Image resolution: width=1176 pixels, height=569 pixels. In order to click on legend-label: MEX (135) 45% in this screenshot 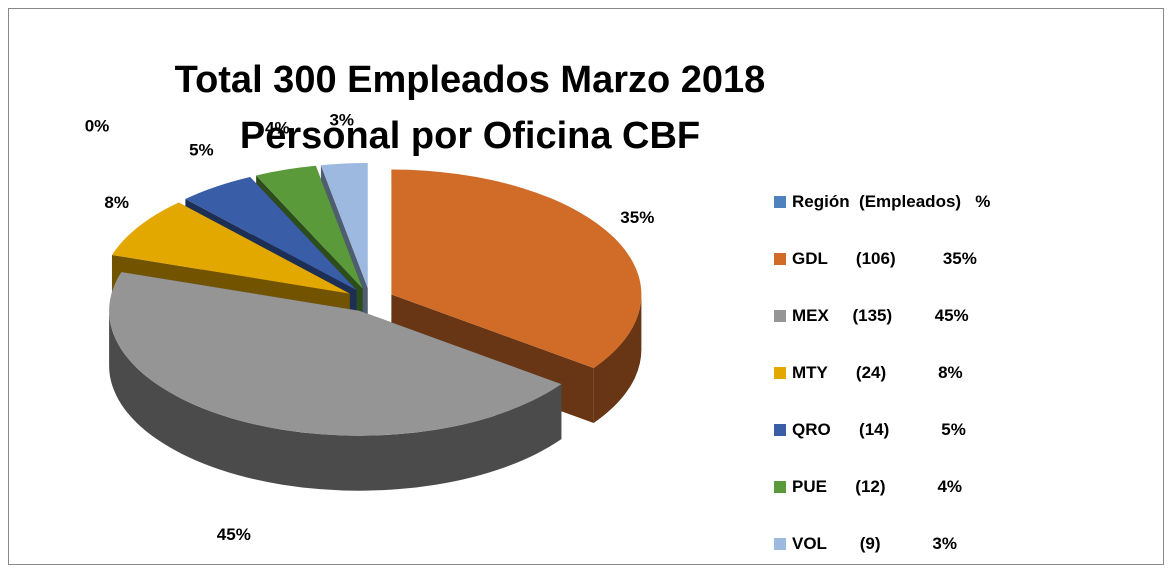, I will do `click(880, 315)`.